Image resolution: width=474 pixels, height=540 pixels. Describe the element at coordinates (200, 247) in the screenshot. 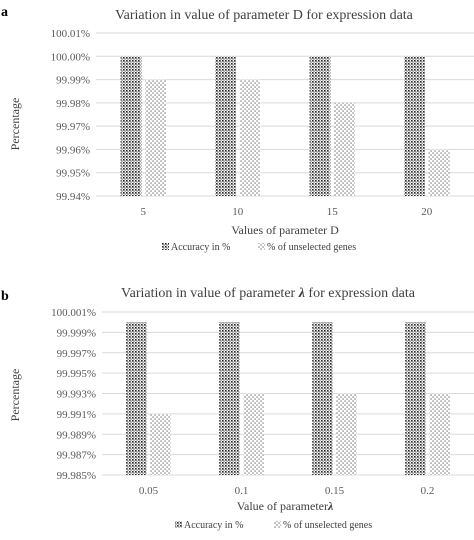

I see `panel-a-legend-accuracy: Accuracy in %` at that location.